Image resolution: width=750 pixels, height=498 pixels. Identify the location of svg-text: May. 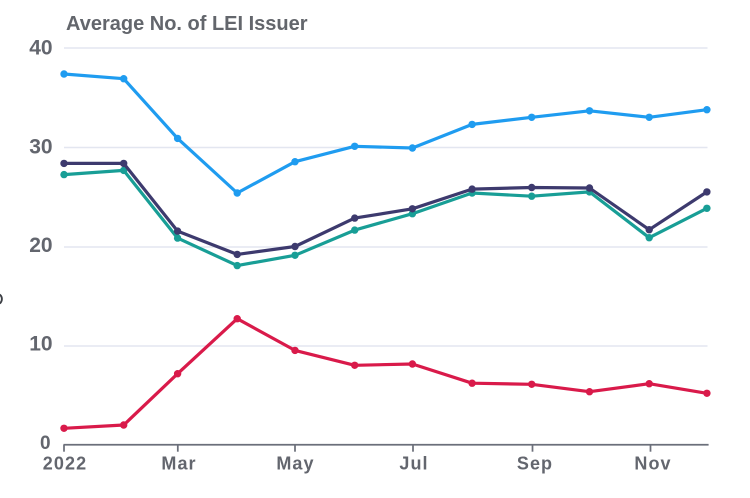
(295, 464).